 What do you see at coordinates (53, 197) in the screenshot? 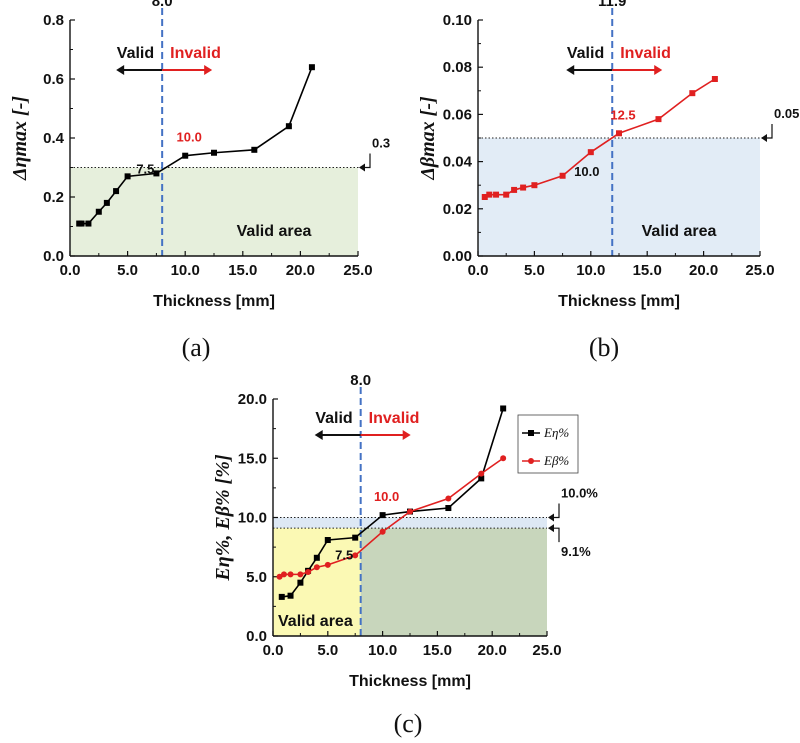
I see `y-tick-label: 0.2` at bounding box center [53, 197].